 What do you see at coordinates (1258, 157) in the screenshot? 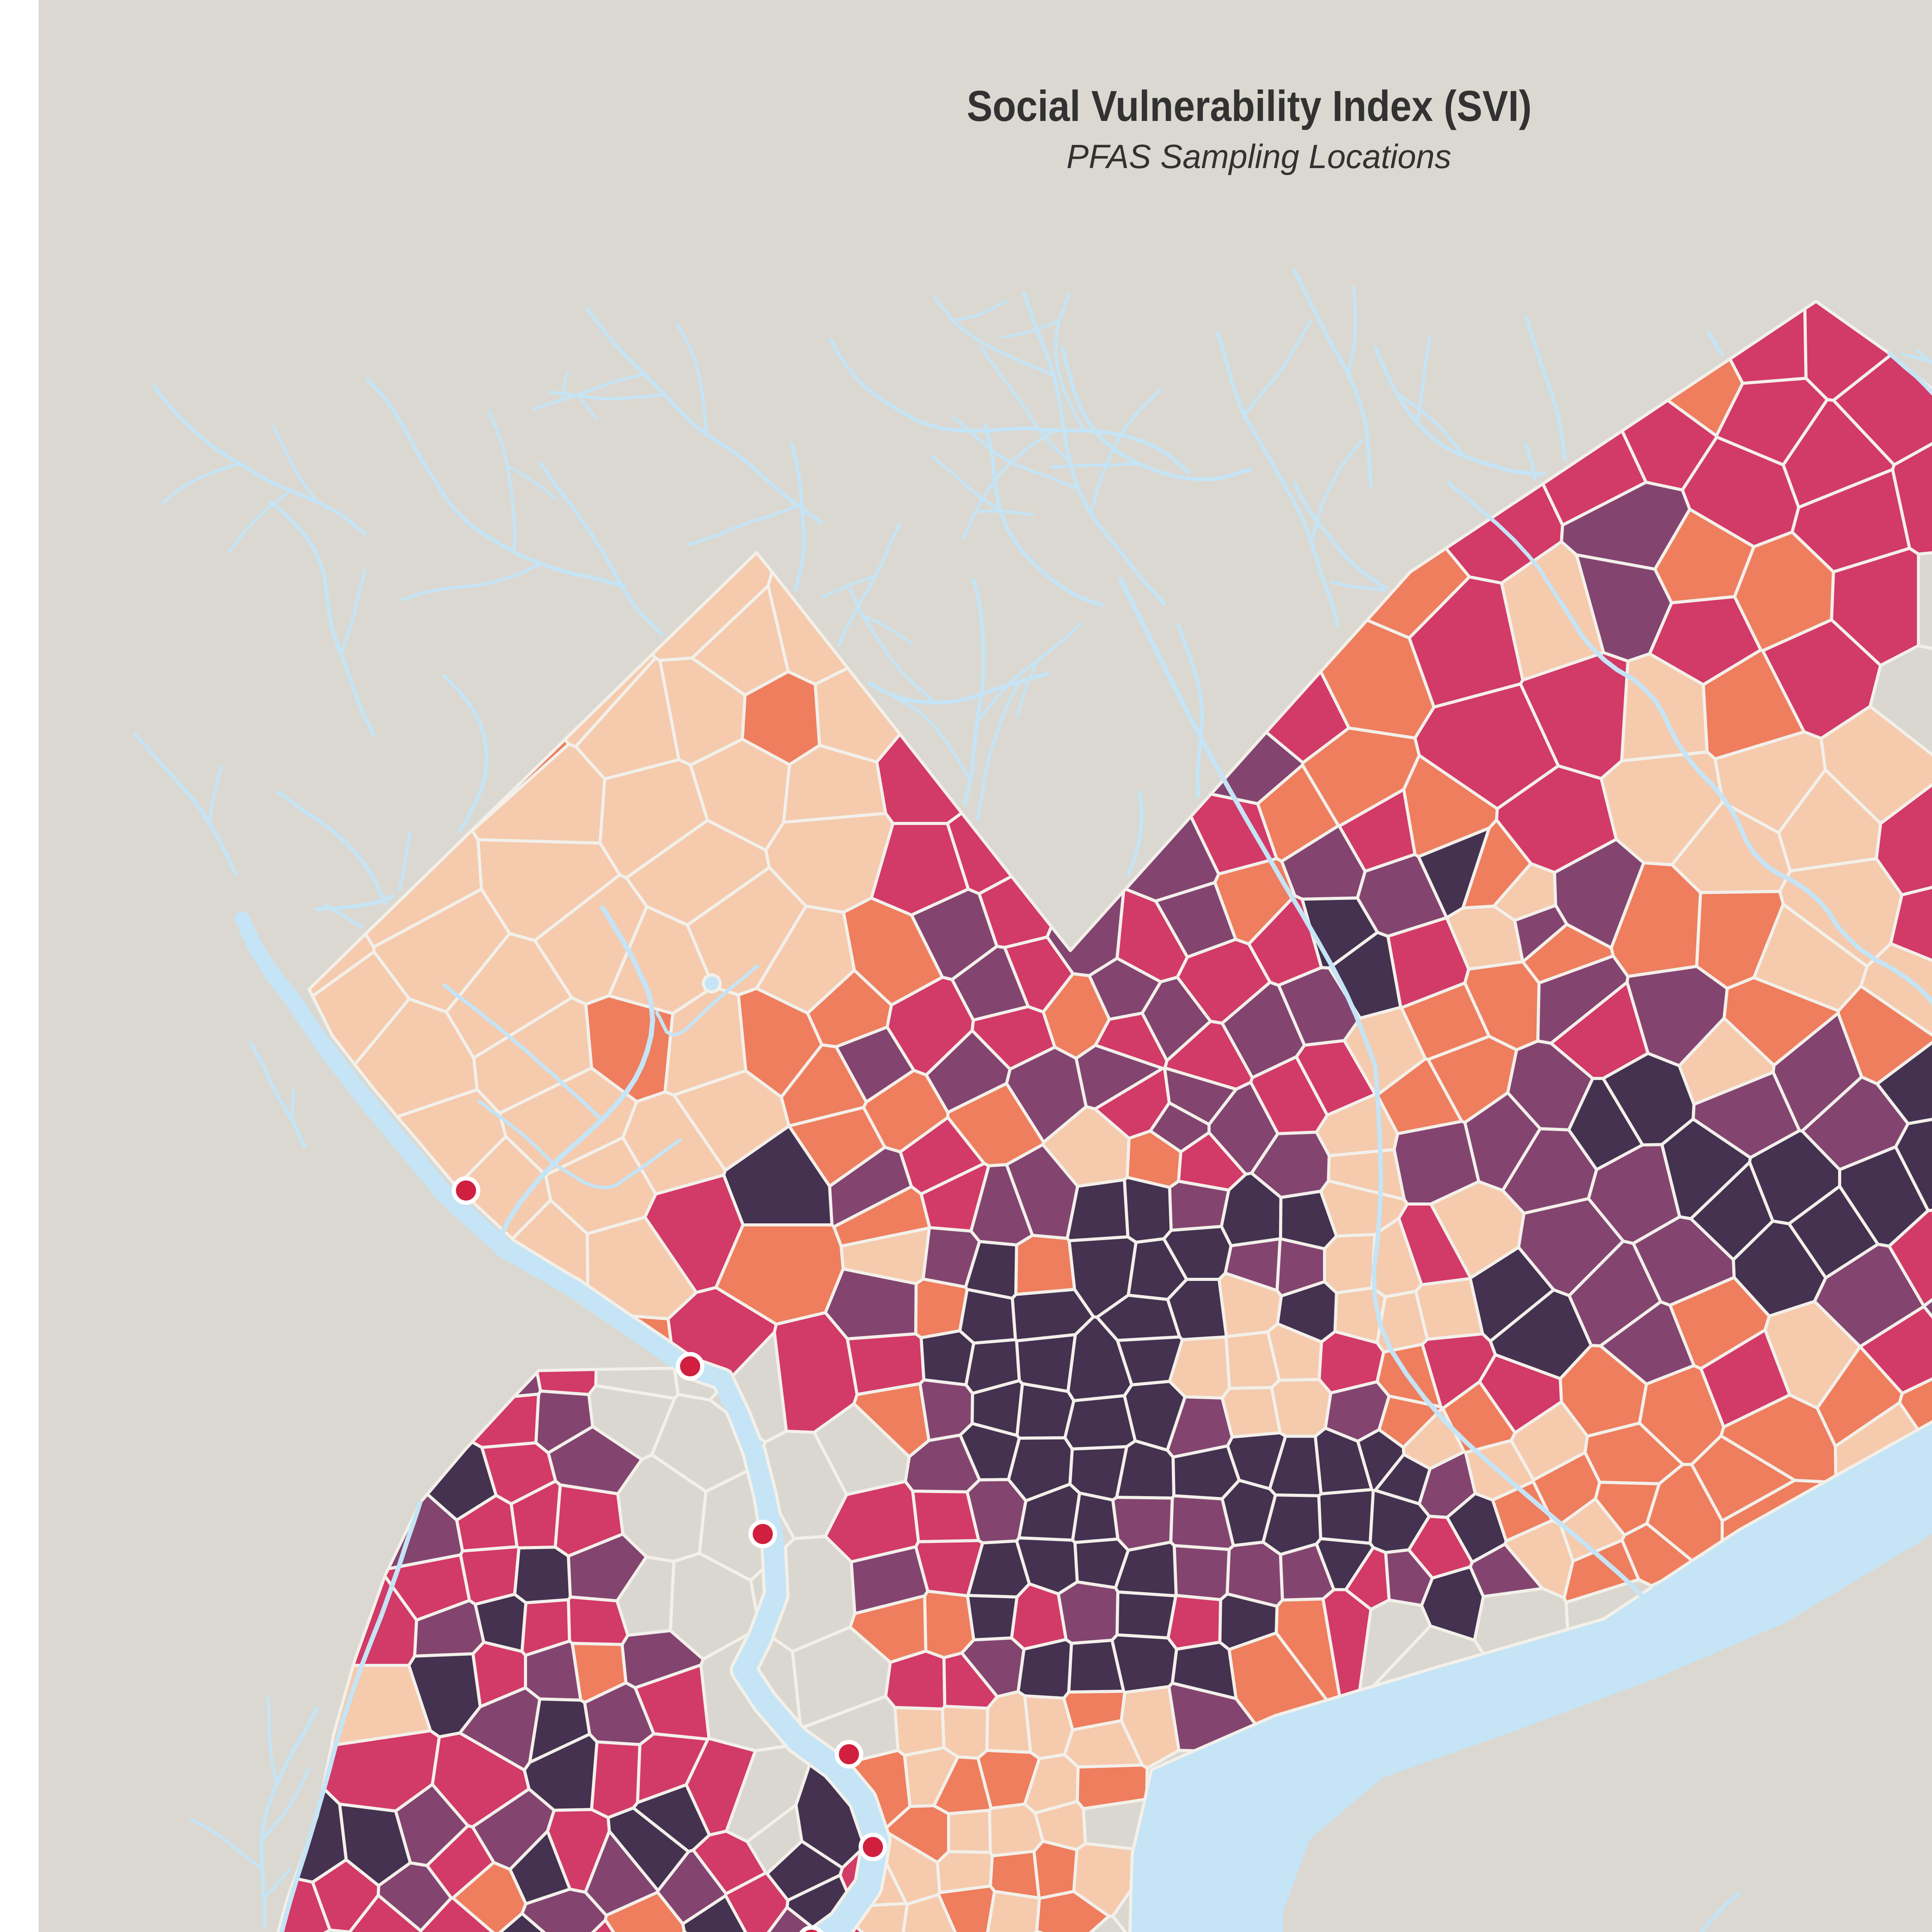
I see `svg-text: PFAS Sampling Locations` at bounding box center [1258, 157].